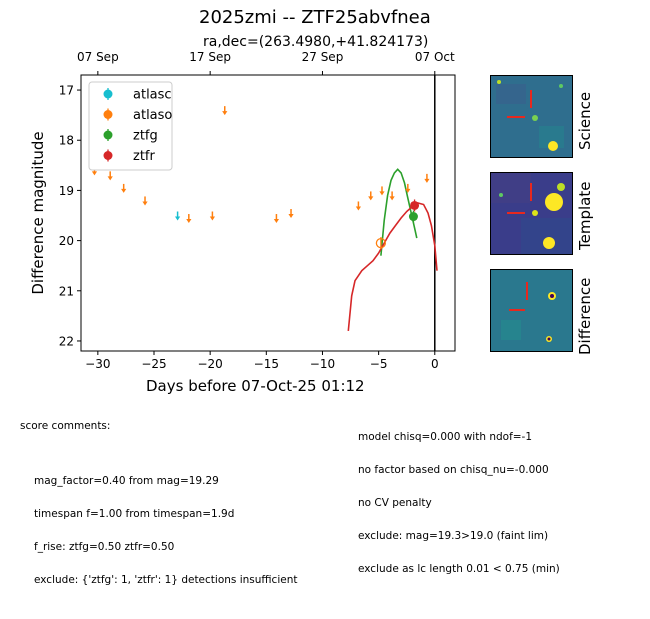 The width and height of the screenshot is (650, 619). I want to click on figure-title: 2025zmi -- ZTF25abvfnea, so click(315, 17).